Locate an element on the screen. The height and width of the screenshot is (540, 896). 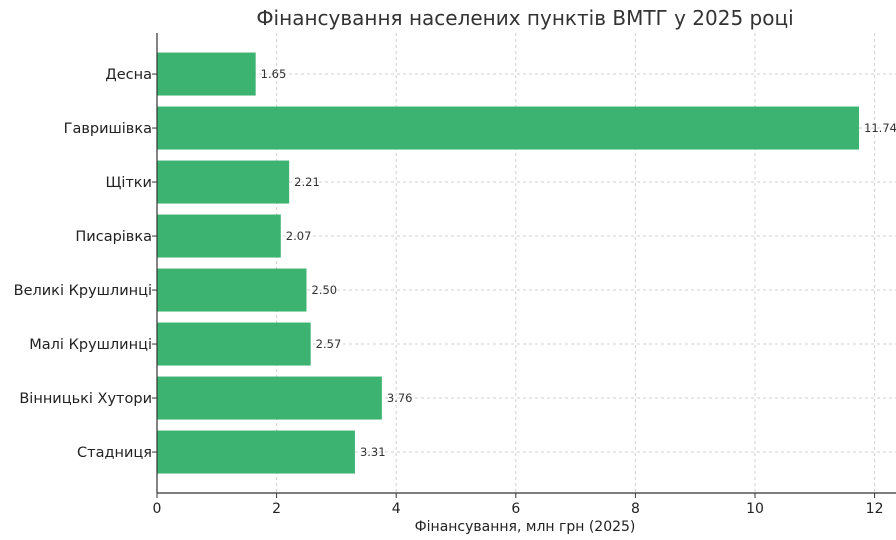
x-tick-label: 6 is located at coordinates (515, 509).